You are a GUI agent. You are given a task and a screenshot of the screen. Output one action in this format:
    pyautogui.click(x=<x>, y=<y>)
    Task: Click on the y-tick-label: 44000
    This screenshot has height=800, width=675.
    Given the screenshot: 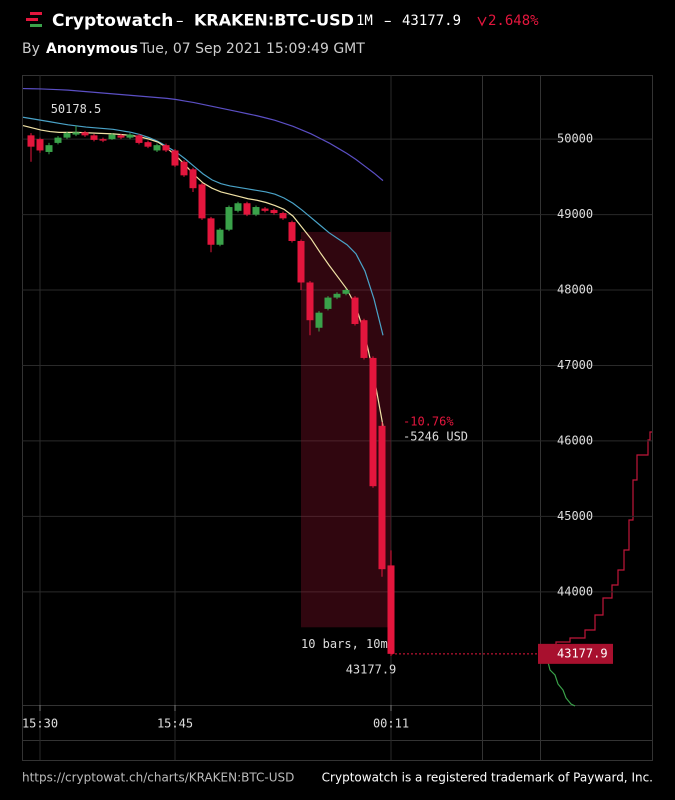 What is the action you would take?
    pyautogui.click(x=575, y=591)
    